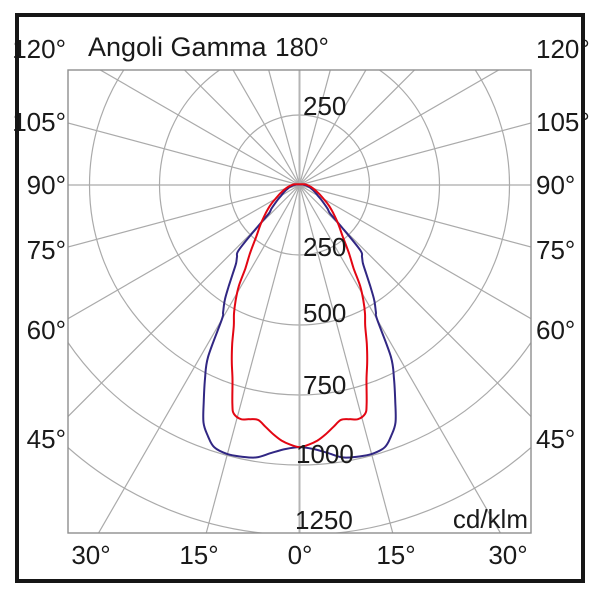 The height and width of the screenshot is (600, 600). I want to click on gamma-label-left-105: 105°, so click(39, 122).